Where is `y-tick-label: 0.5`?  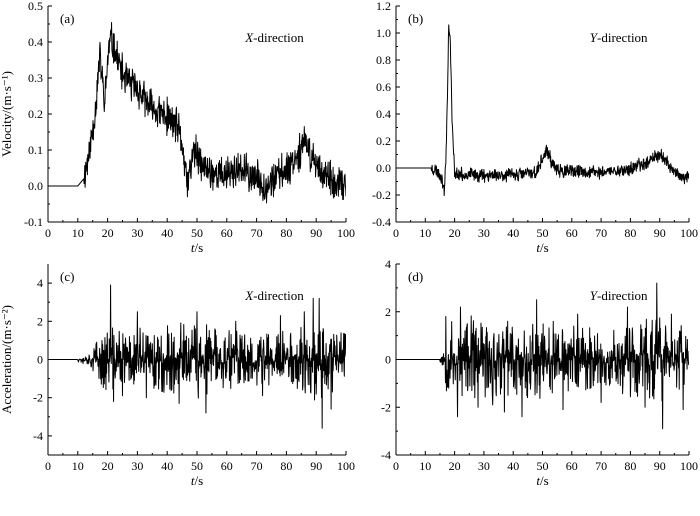 y-tick-label: 0.5 is located at coordinates (35, 6).